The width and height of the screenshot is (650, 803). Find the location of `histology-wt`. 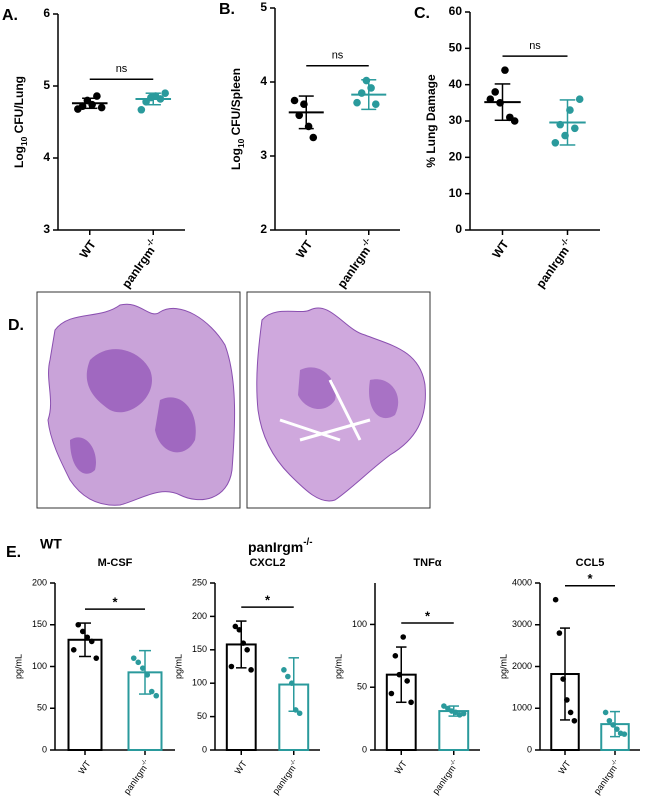

histology-wt is located at coordinates (138, 400).